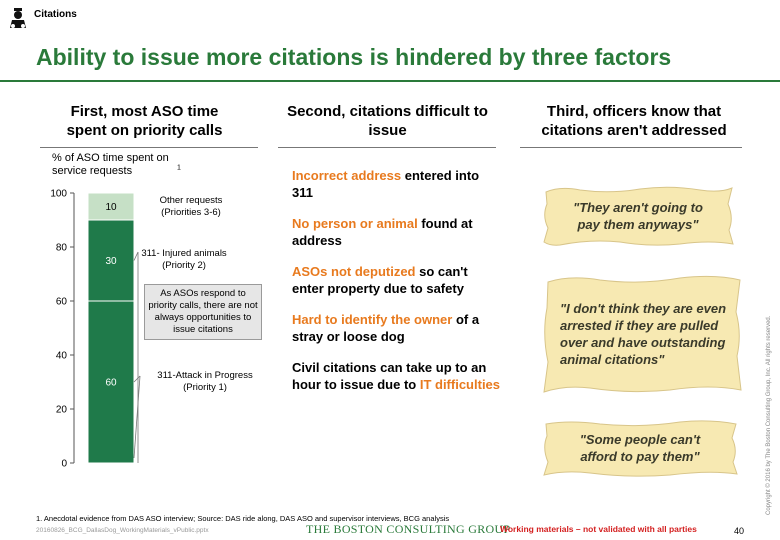 The height and width of the screenshot is (540, 780). What do you see at coordinates (18, 18) in the screenshot?
I see `dog-officer-icon` at bounding box center [18, 18].